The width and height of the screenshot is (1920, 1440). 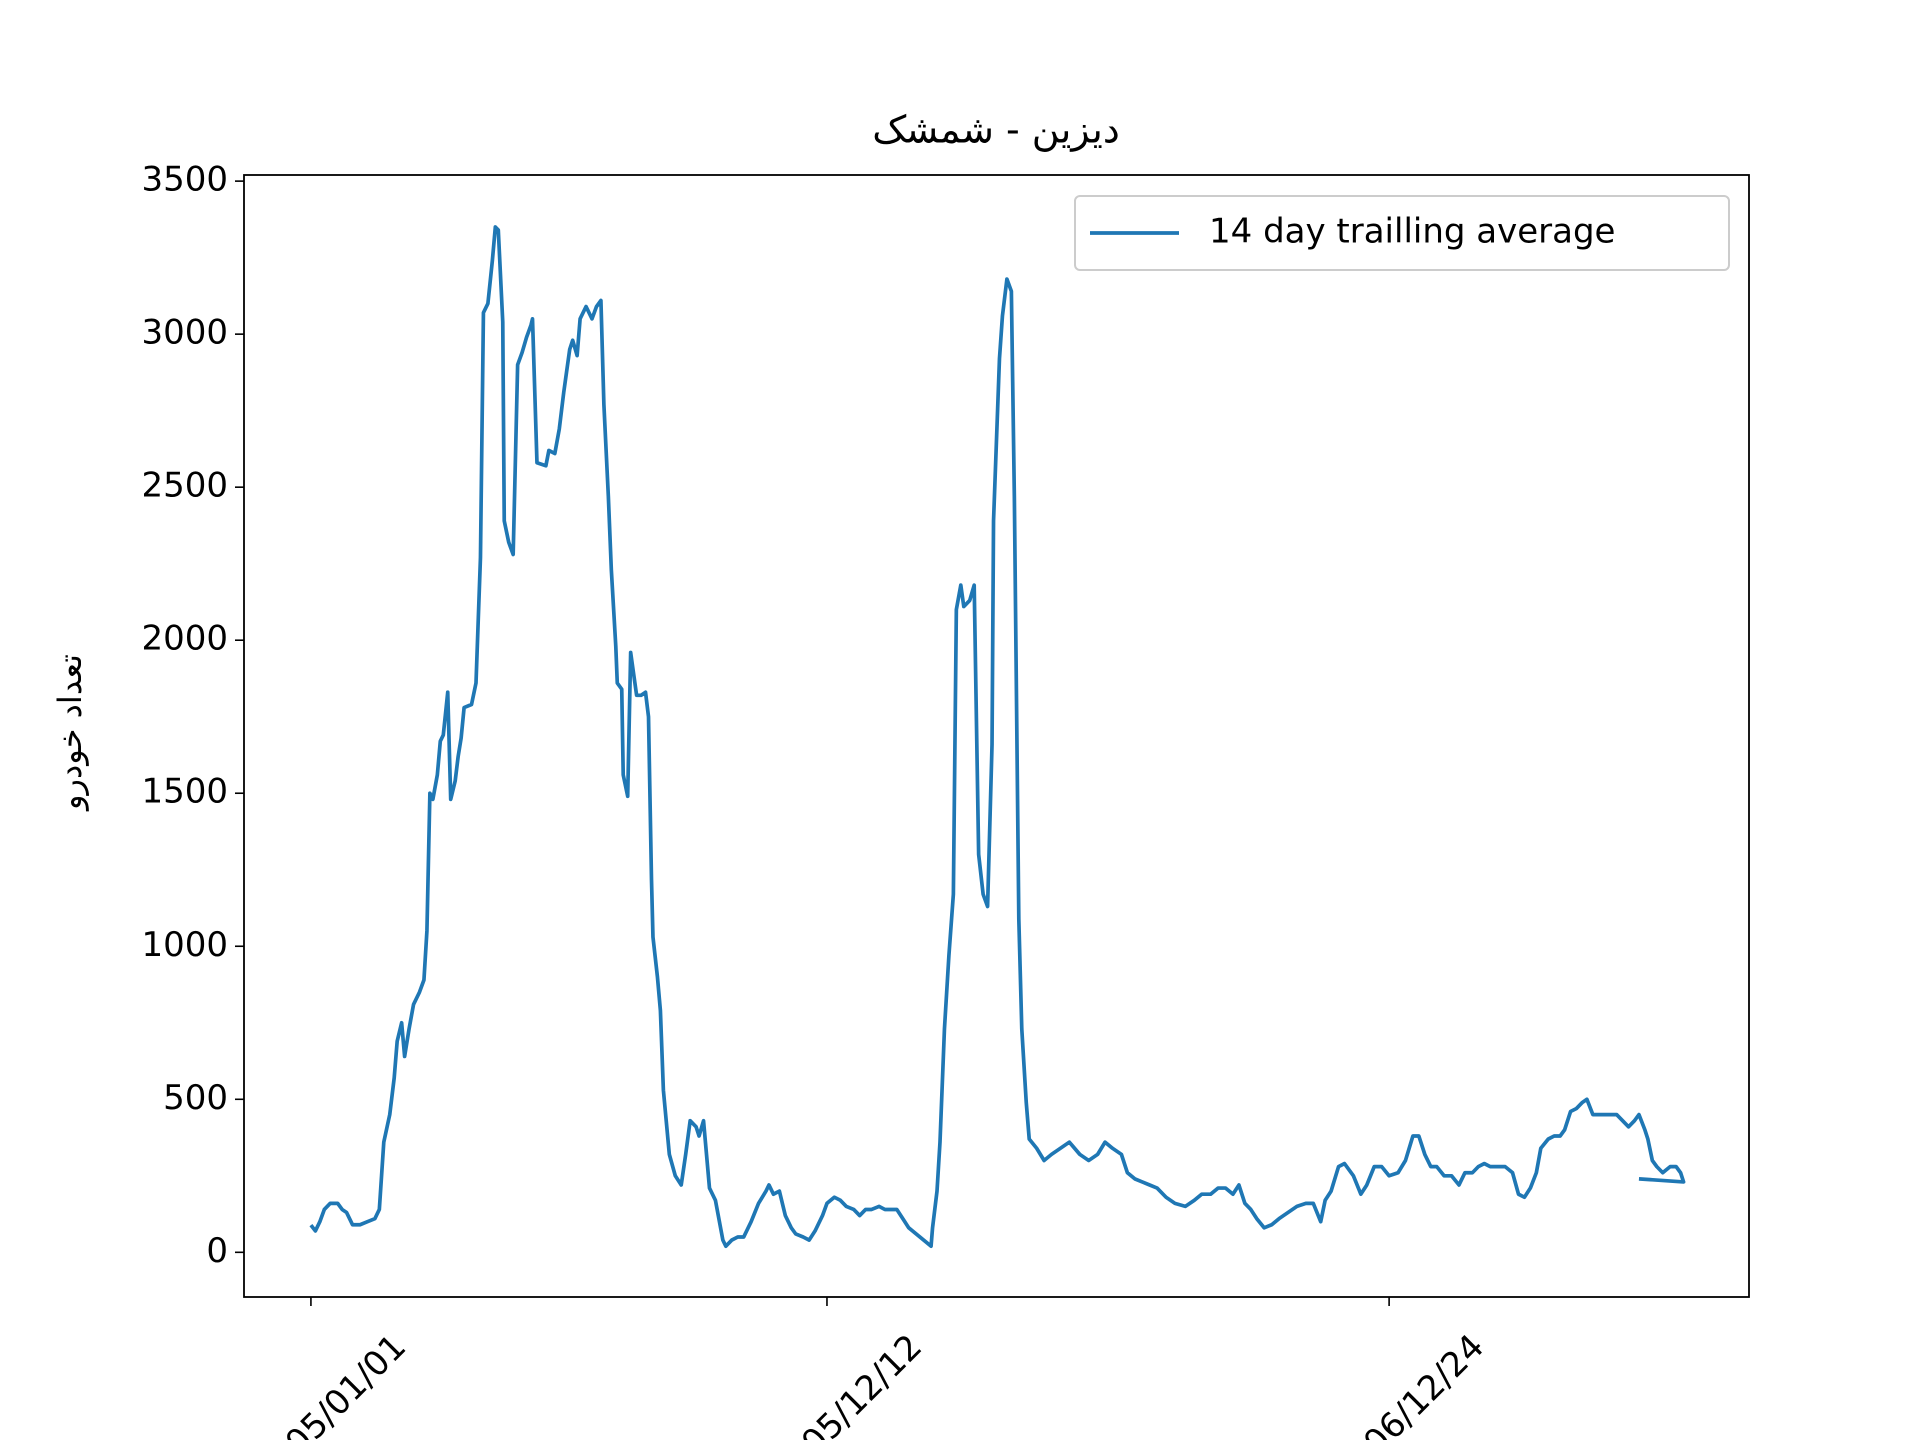 I want to click on y-tick-label: 500, so click(x=195, y=1098).